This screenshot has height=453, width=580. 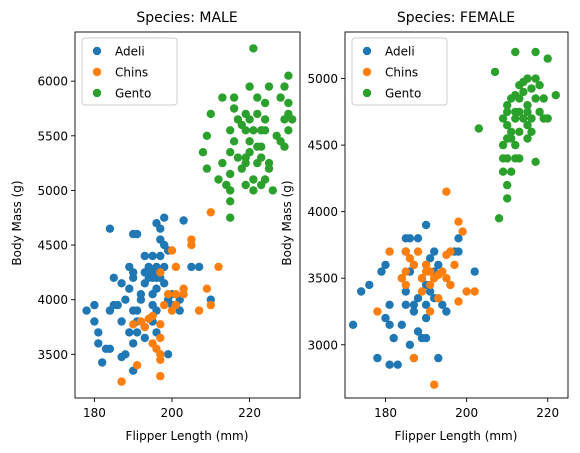 What do you see at coordinates (52, 355) in the screenshot?
I see `male-y-tick-label: 3500` at bounding box center [52, 355].